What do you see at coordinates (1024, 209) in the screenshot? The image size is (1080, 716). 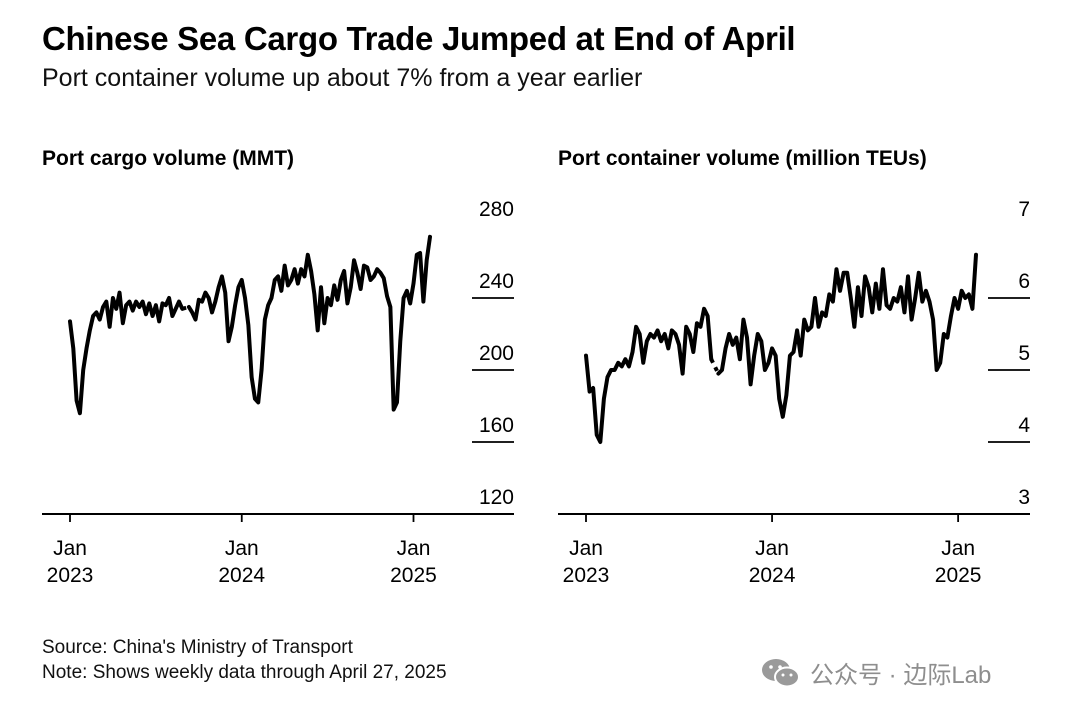 I see `y-tick-label: 7` at bounding box center [1024, 209].